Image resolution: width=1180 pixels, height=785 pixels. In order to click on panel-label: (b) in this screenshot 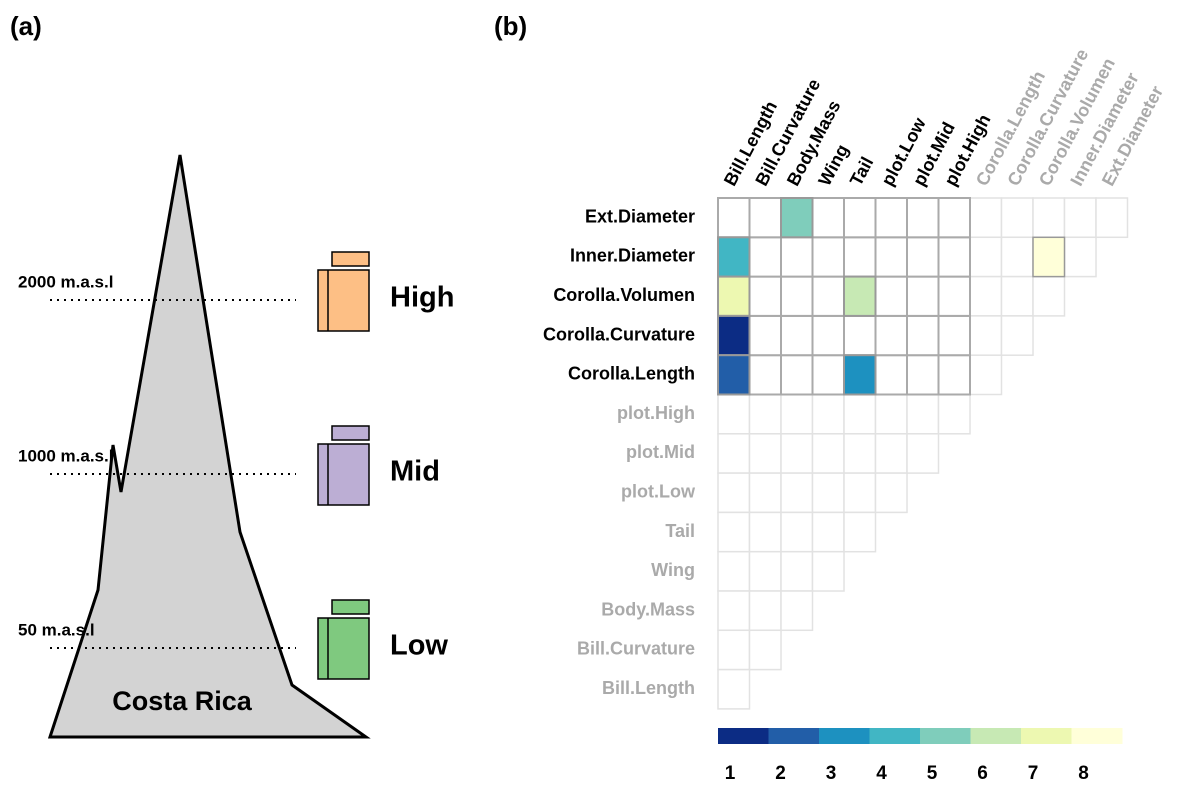, I will do `click(510, 26)`.